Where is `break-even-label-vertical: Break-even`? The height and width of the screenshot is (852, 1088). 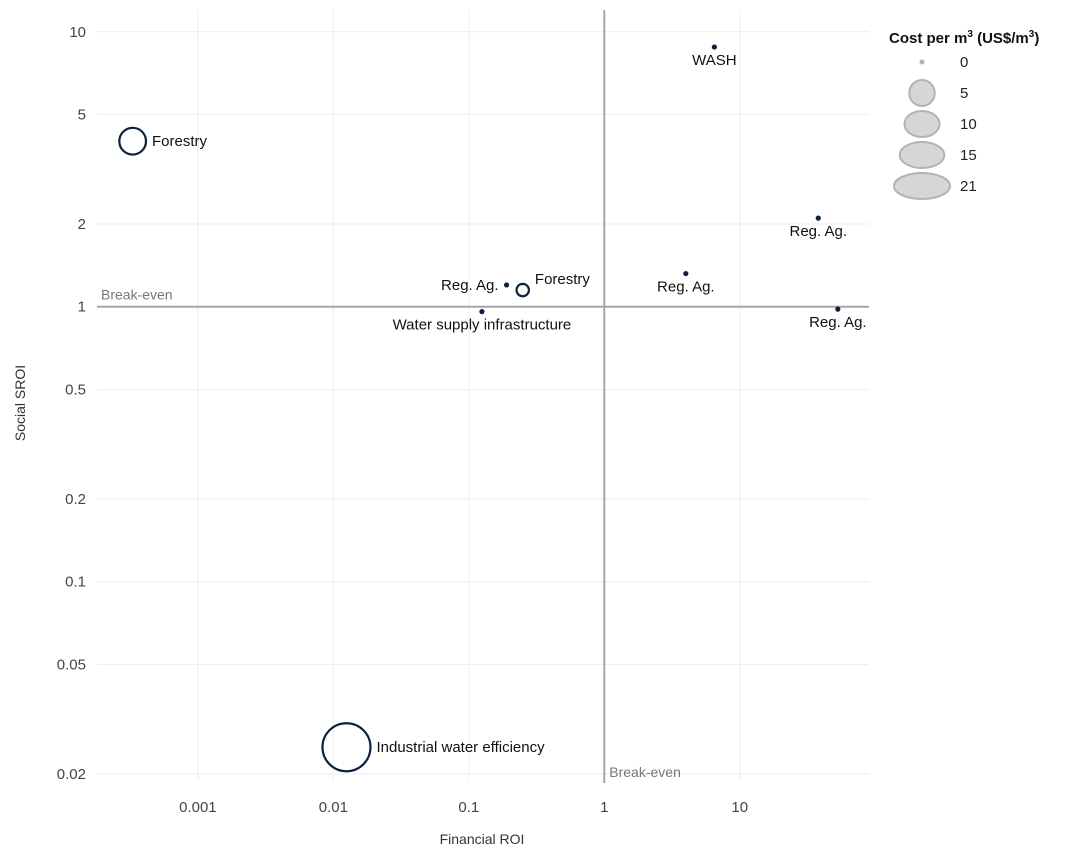 break-even-label-vertical: Break-even is located at coordinates (645, 772).